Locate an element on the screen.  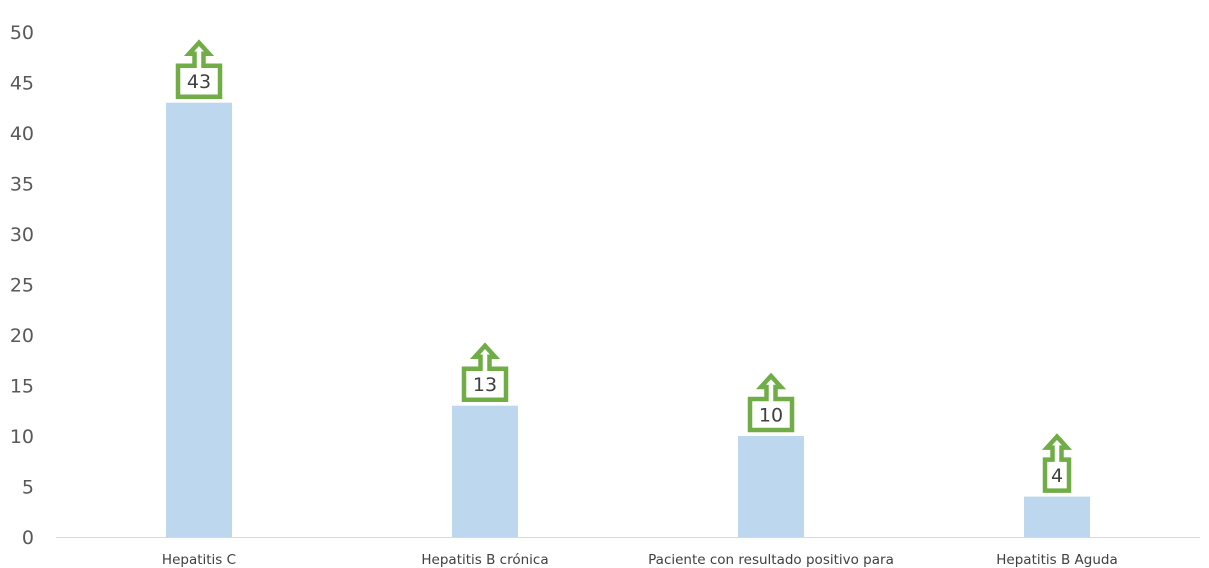
data-label: 4 is located at coordinates (1057, 476).